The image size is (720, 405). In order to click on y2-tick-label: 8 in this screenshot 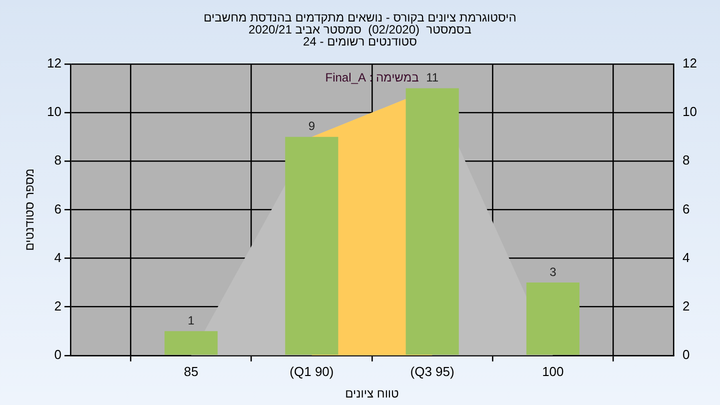, I will do `click(686, 160)`.